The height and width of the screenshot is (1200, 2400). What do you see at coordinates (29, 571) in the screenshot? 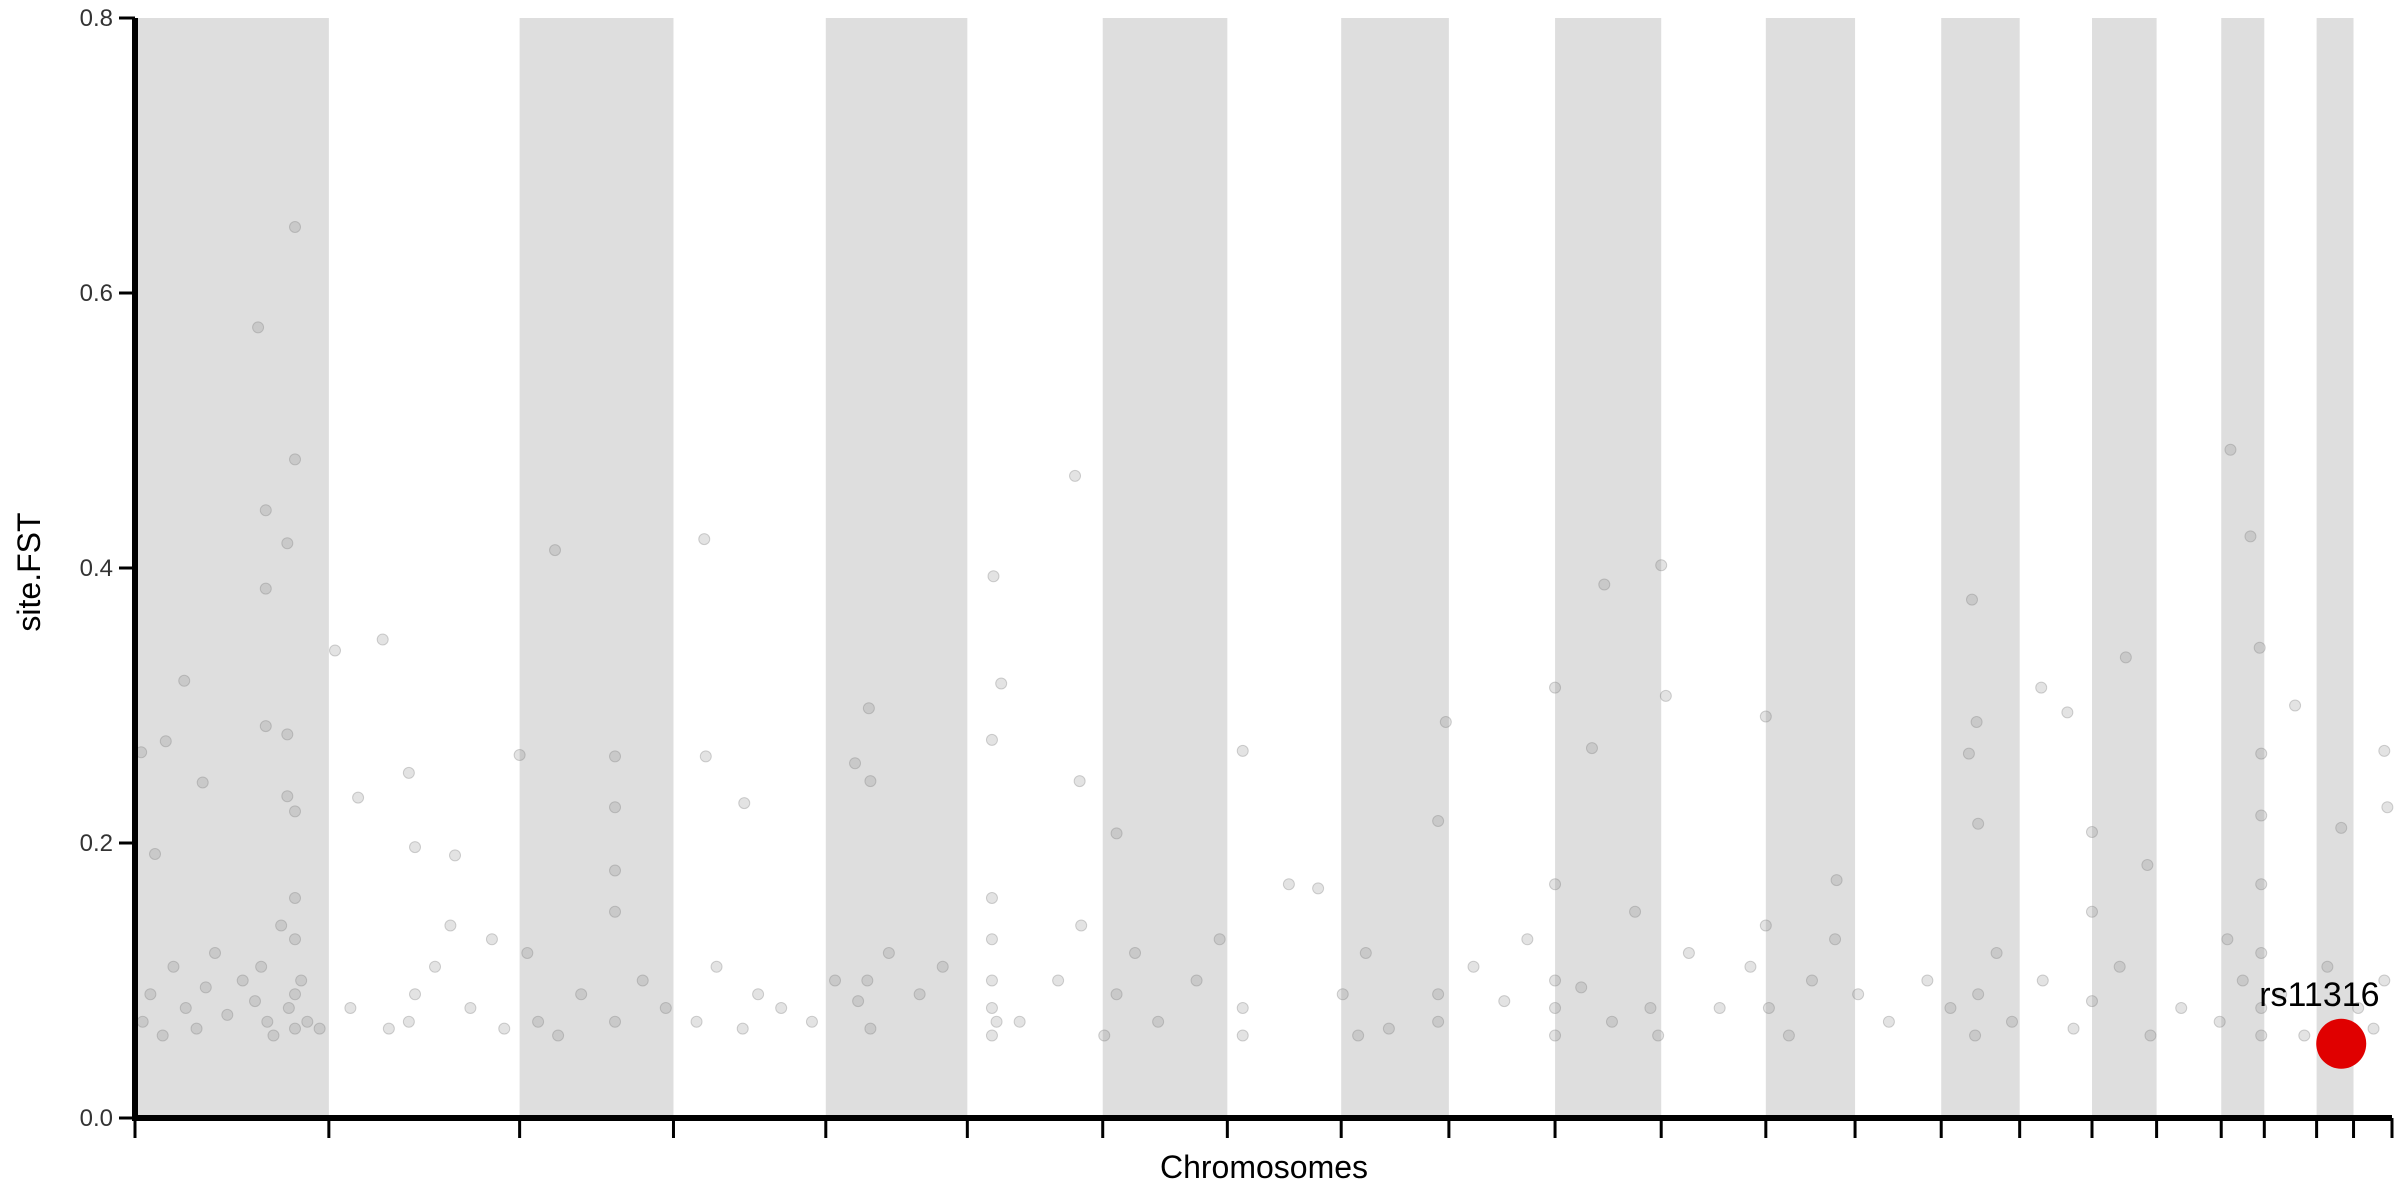
I see `y-axis-label: site.FST` at bounding box center [29, 571].